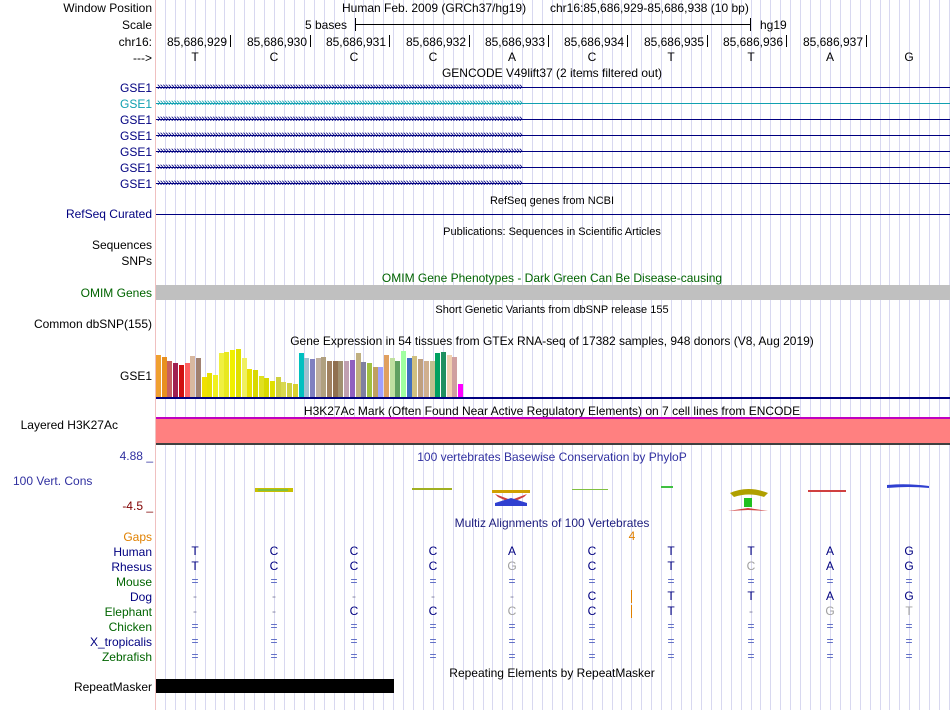 The image size is (950, 710). What do you see at coordinates (593, 42) in the screenshot?
I see `position-label: 85,686,934` at bounding box center [593, 42].